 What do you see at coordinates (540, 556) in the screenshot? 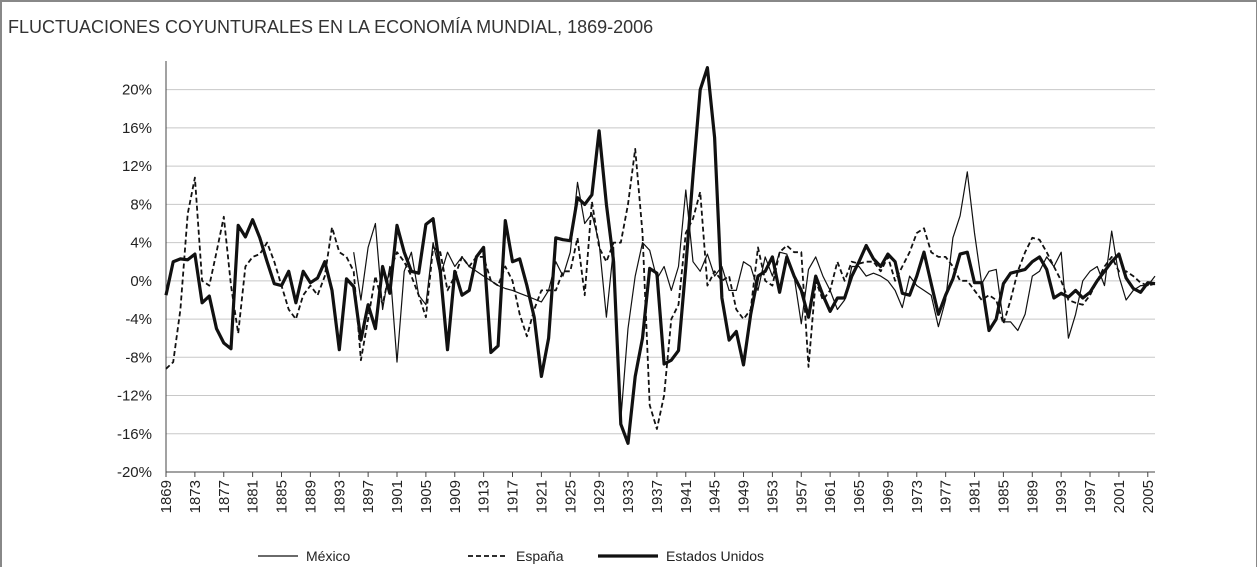
I see `legend-label: España` at bounding box center [540, 556].